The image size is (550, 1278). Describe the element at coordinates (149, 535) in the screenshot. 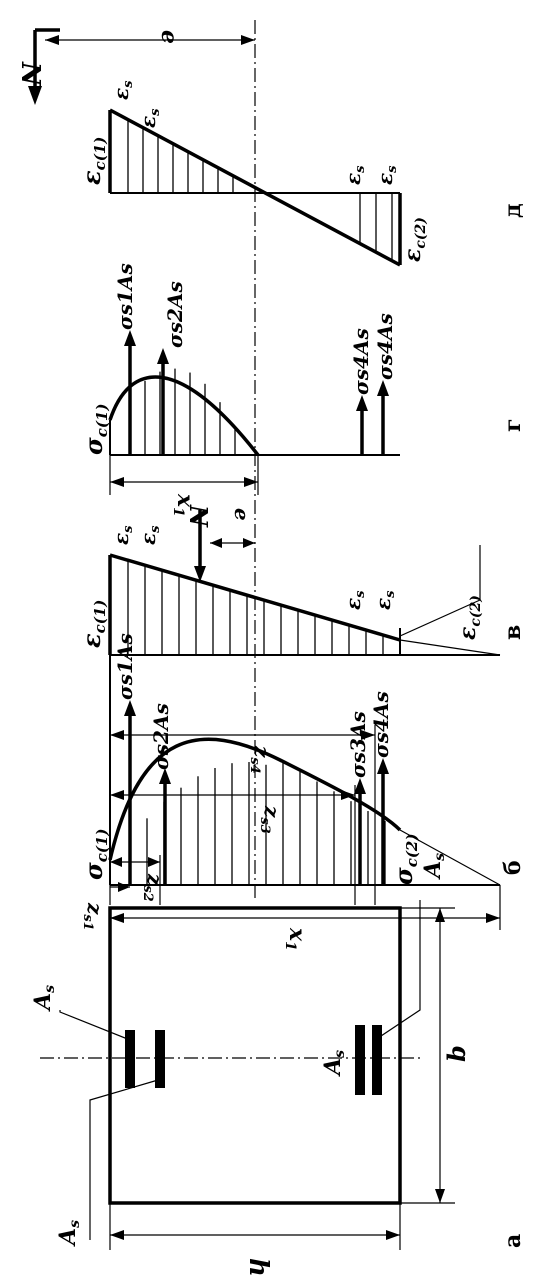

I see `label-eps-v-2: εs` at that location.